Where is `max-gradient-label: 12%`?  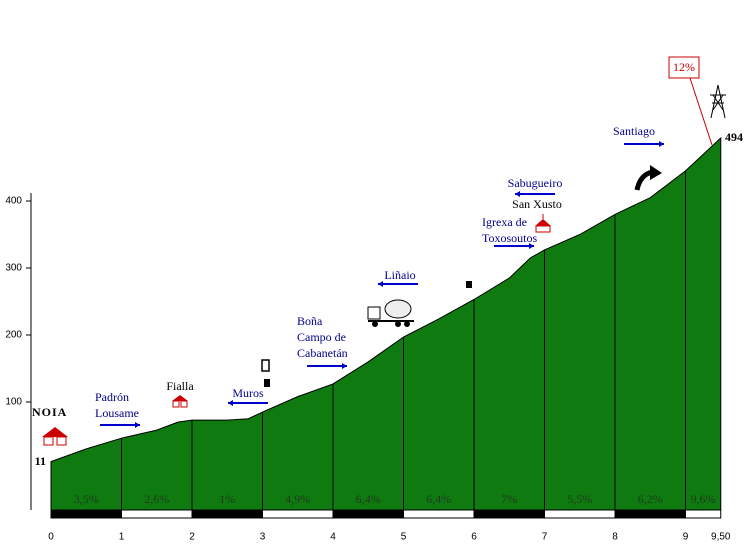 max-gradient-label: 12% is located at coordinates (684, 67).